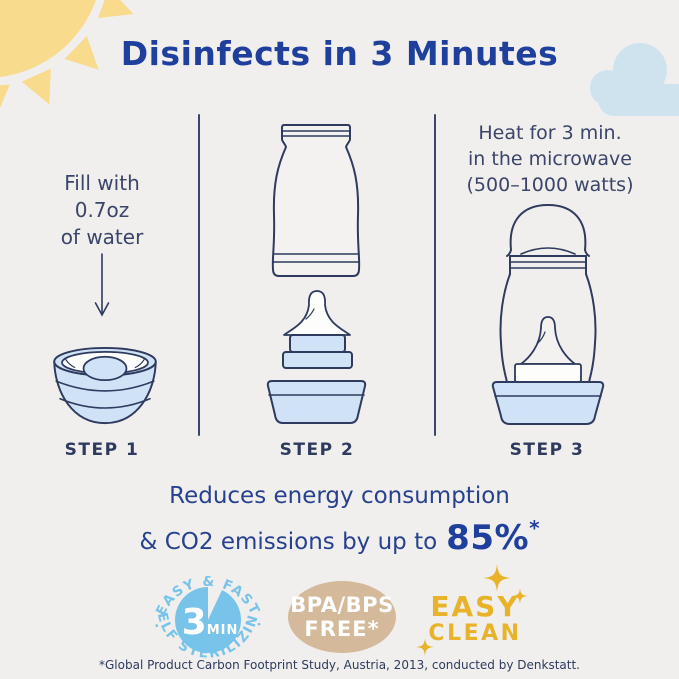  What do you see at coordinates (488, 538) in the screenshot?
I see `claim-percentage: 85%` at bounding box center [488, 538].